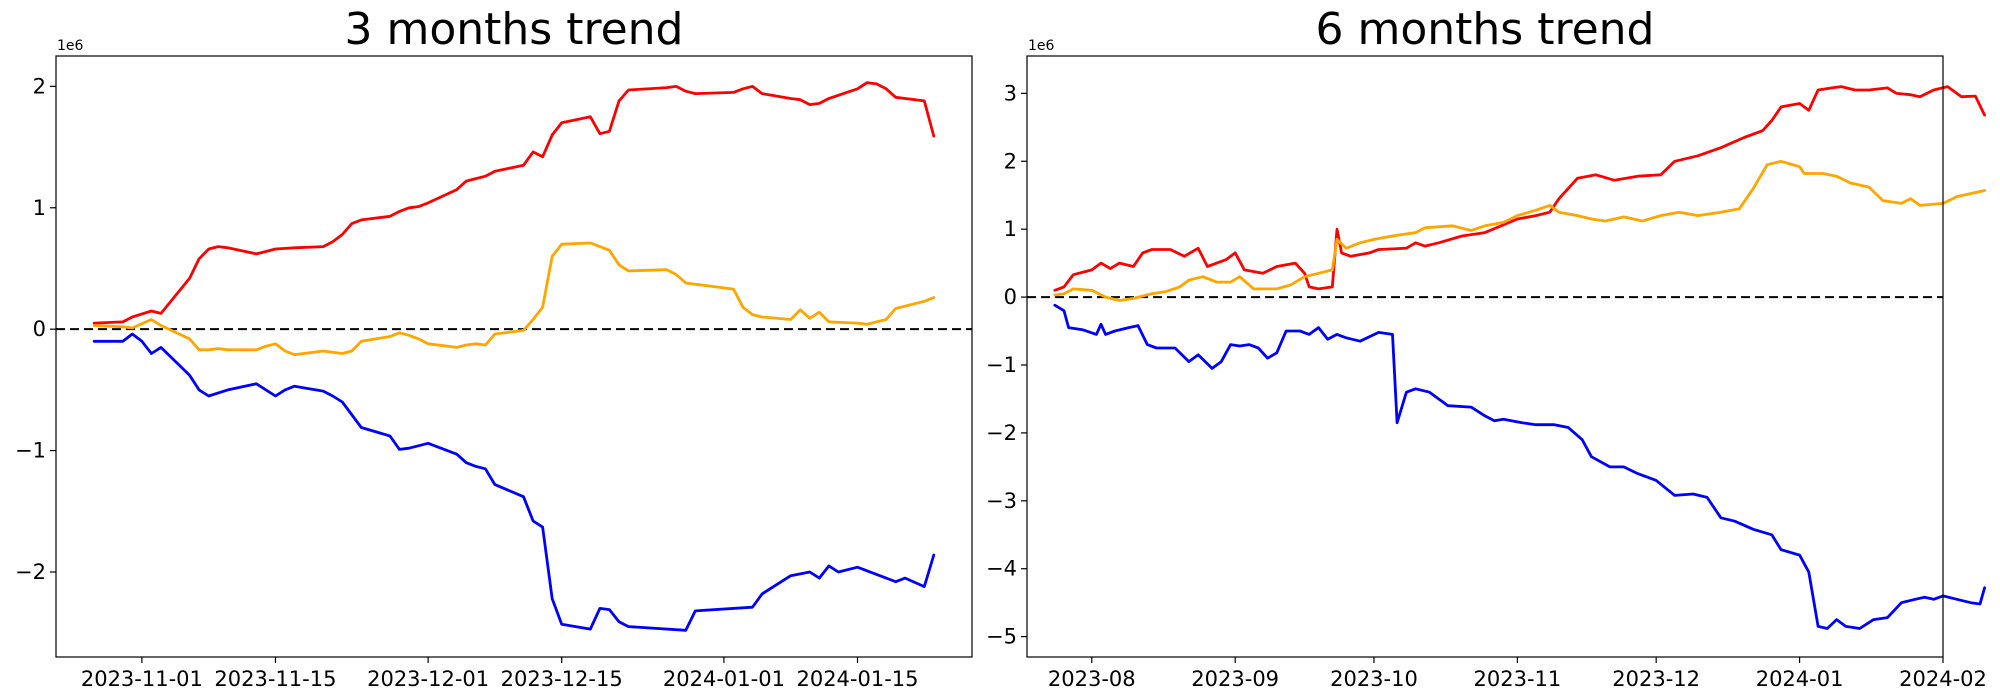  What do you see at coordinates (857, 679) in the screenshot?
I see `x-tick-label: 2024-01-15` at bounding box center [857, 679].